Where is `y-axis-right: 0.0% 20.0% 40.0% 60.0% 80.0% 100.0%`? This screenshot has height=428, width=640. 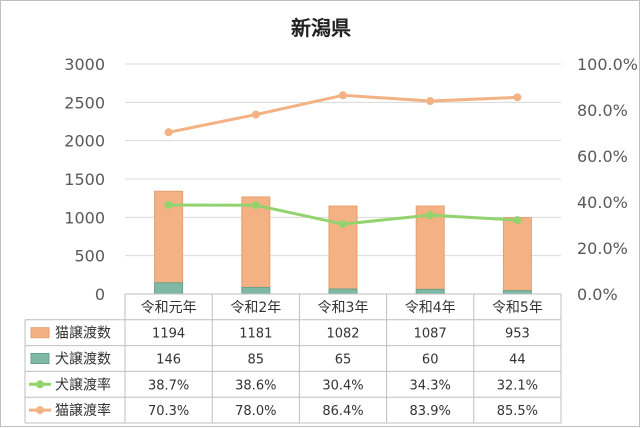
y-axis-right: 0.0% 20.0% 40.0% 60.0% 80.0% 100.0% is located at coordinates (607, 179).